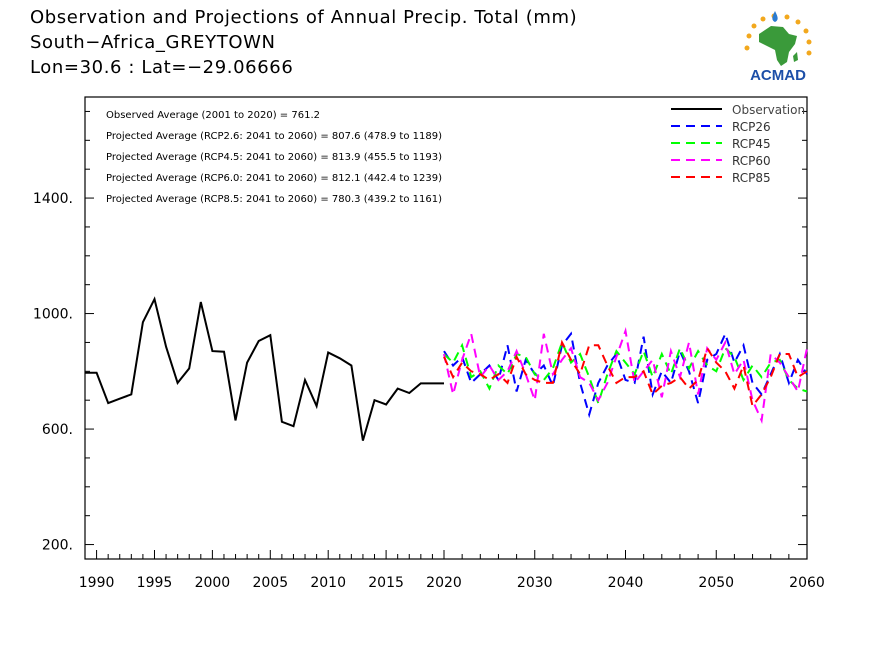  Describe the element at coordinates (162, 67) in the screenshot. I see `station-coords: Lon=30.6 : Lat=−29.06666` at that location.